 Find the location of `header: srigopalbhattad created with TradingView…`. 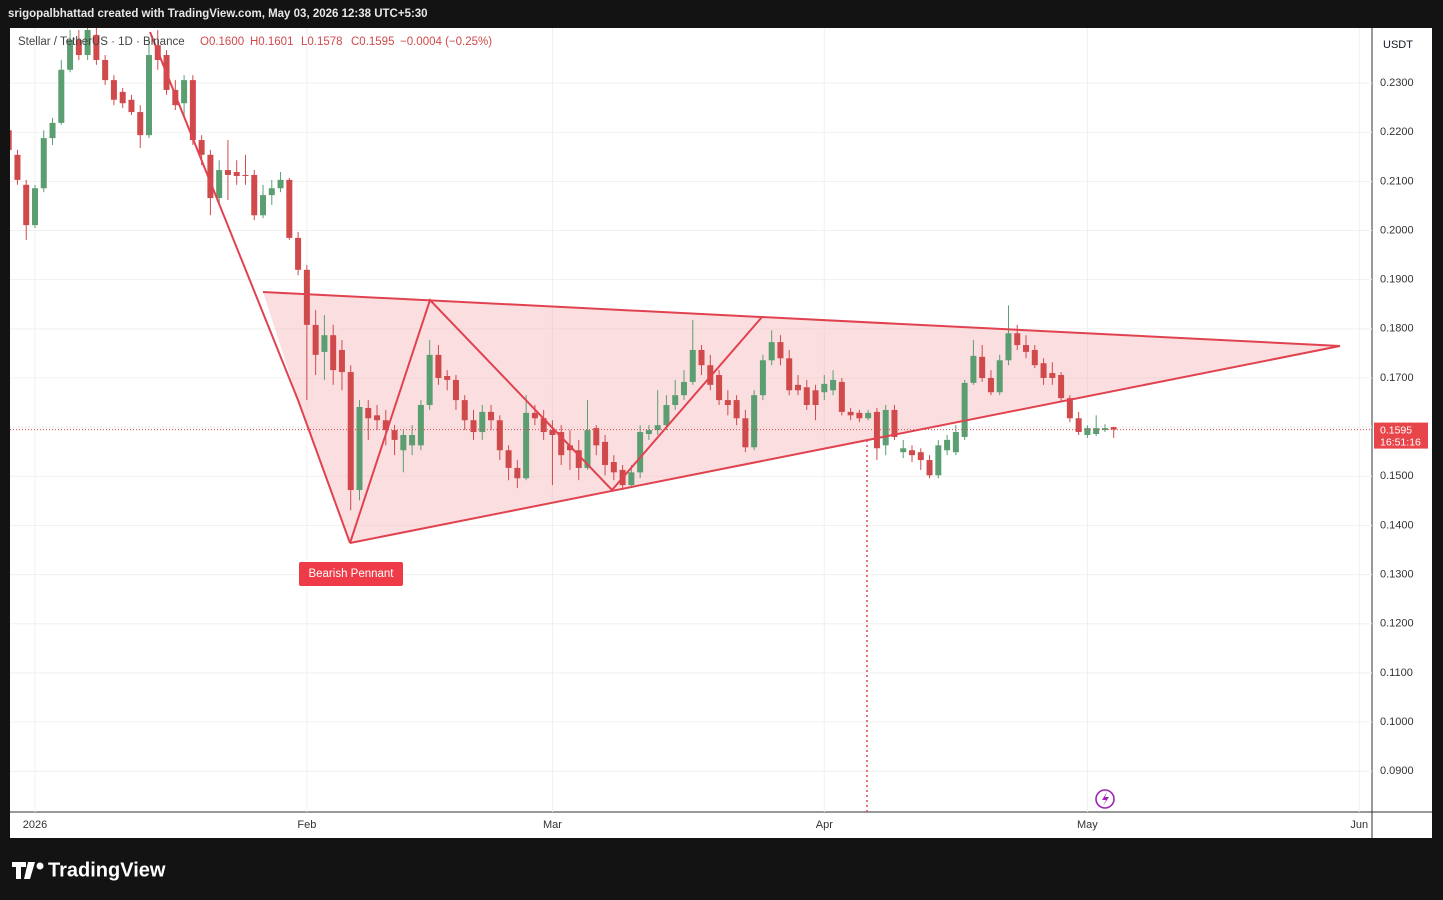

header: srigopalbhattad created with TradingView… is located at coordinates (218, 14).